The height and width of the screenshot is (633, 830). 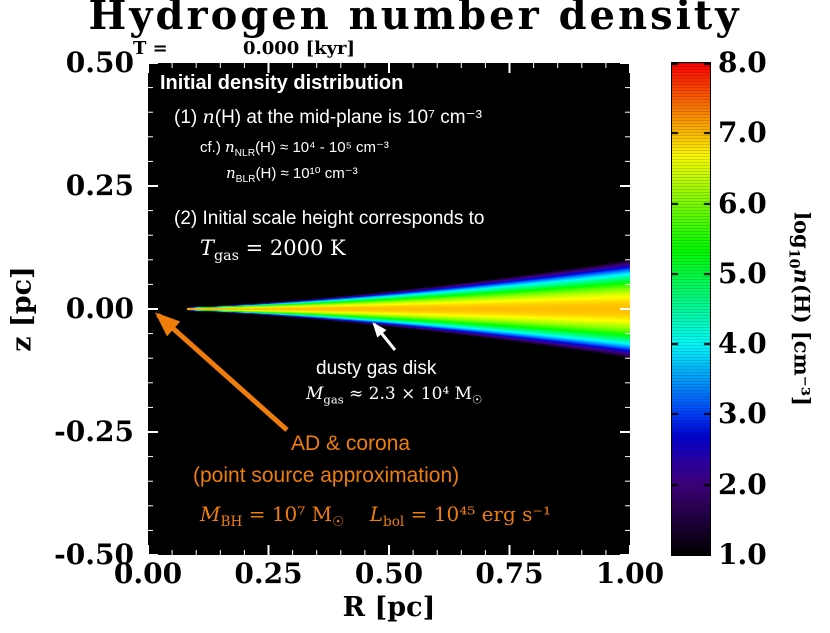 I want to click on x-tick-label: 0.00, so click(x=148, y=573).